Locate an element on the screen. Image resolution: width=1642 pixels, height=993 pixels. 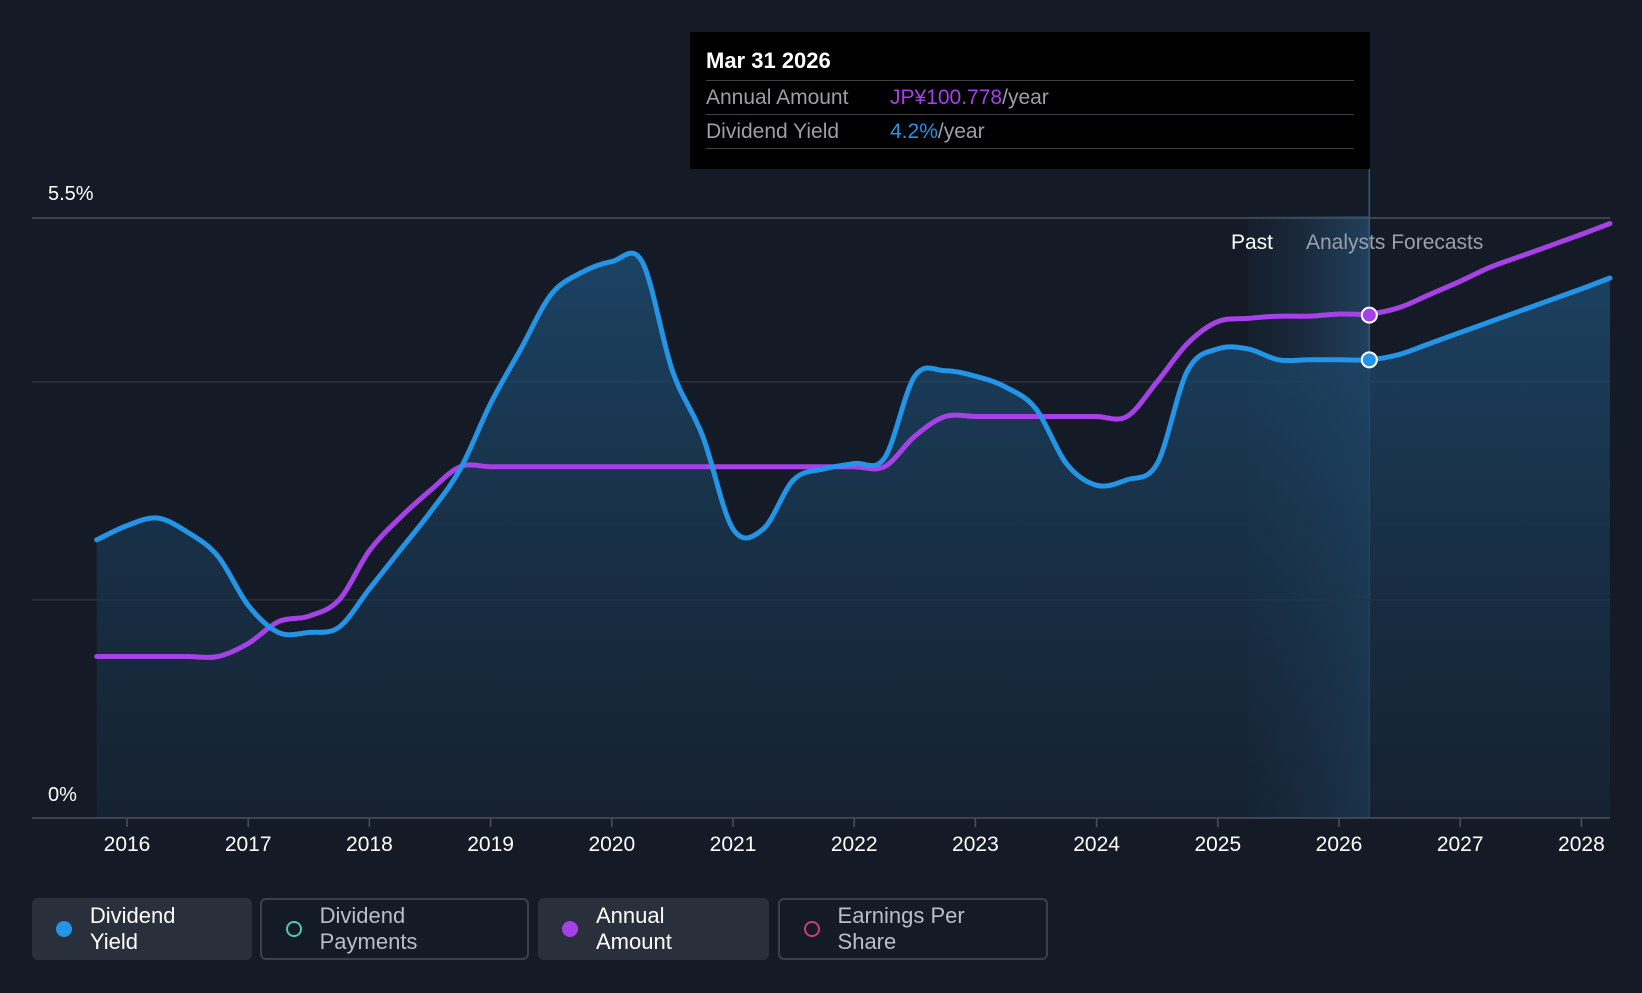
x-tick-label: 2023 is located at coordinates (975, 844).